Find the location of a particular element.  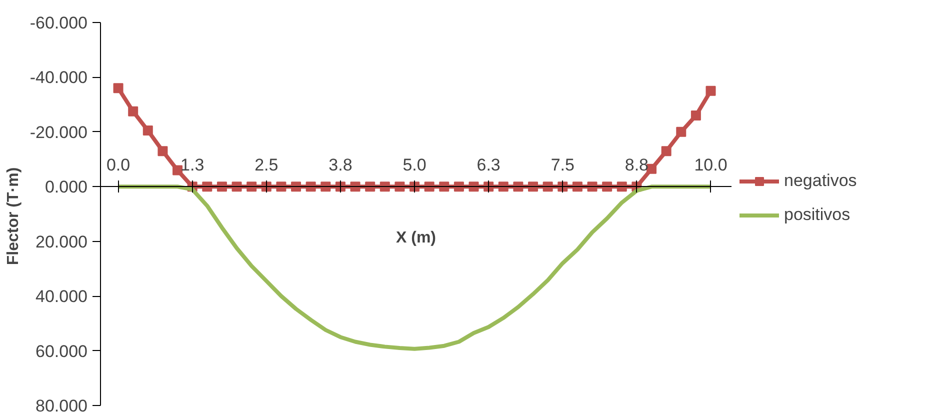

x-tick-label: 10.0 is located at coordinates (711, 165).